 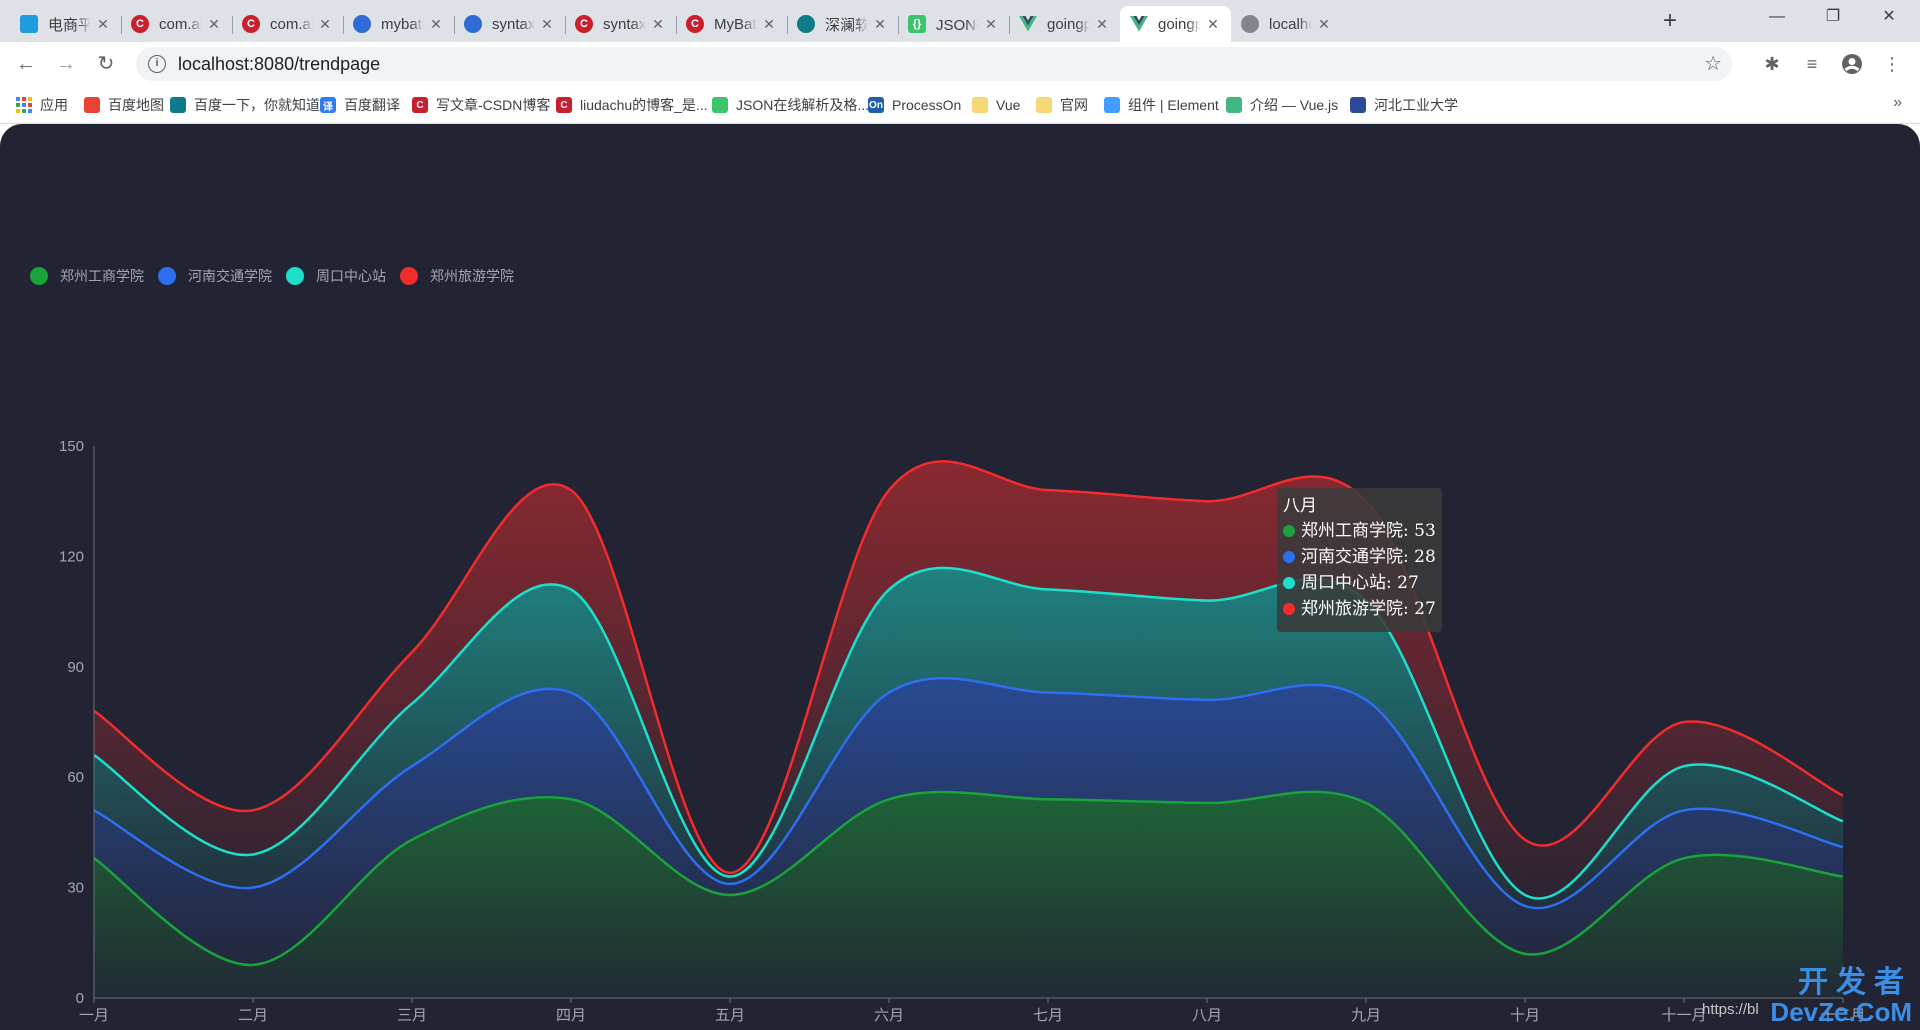 I want to click on forward-icon: →, so click(x=66, y=64).